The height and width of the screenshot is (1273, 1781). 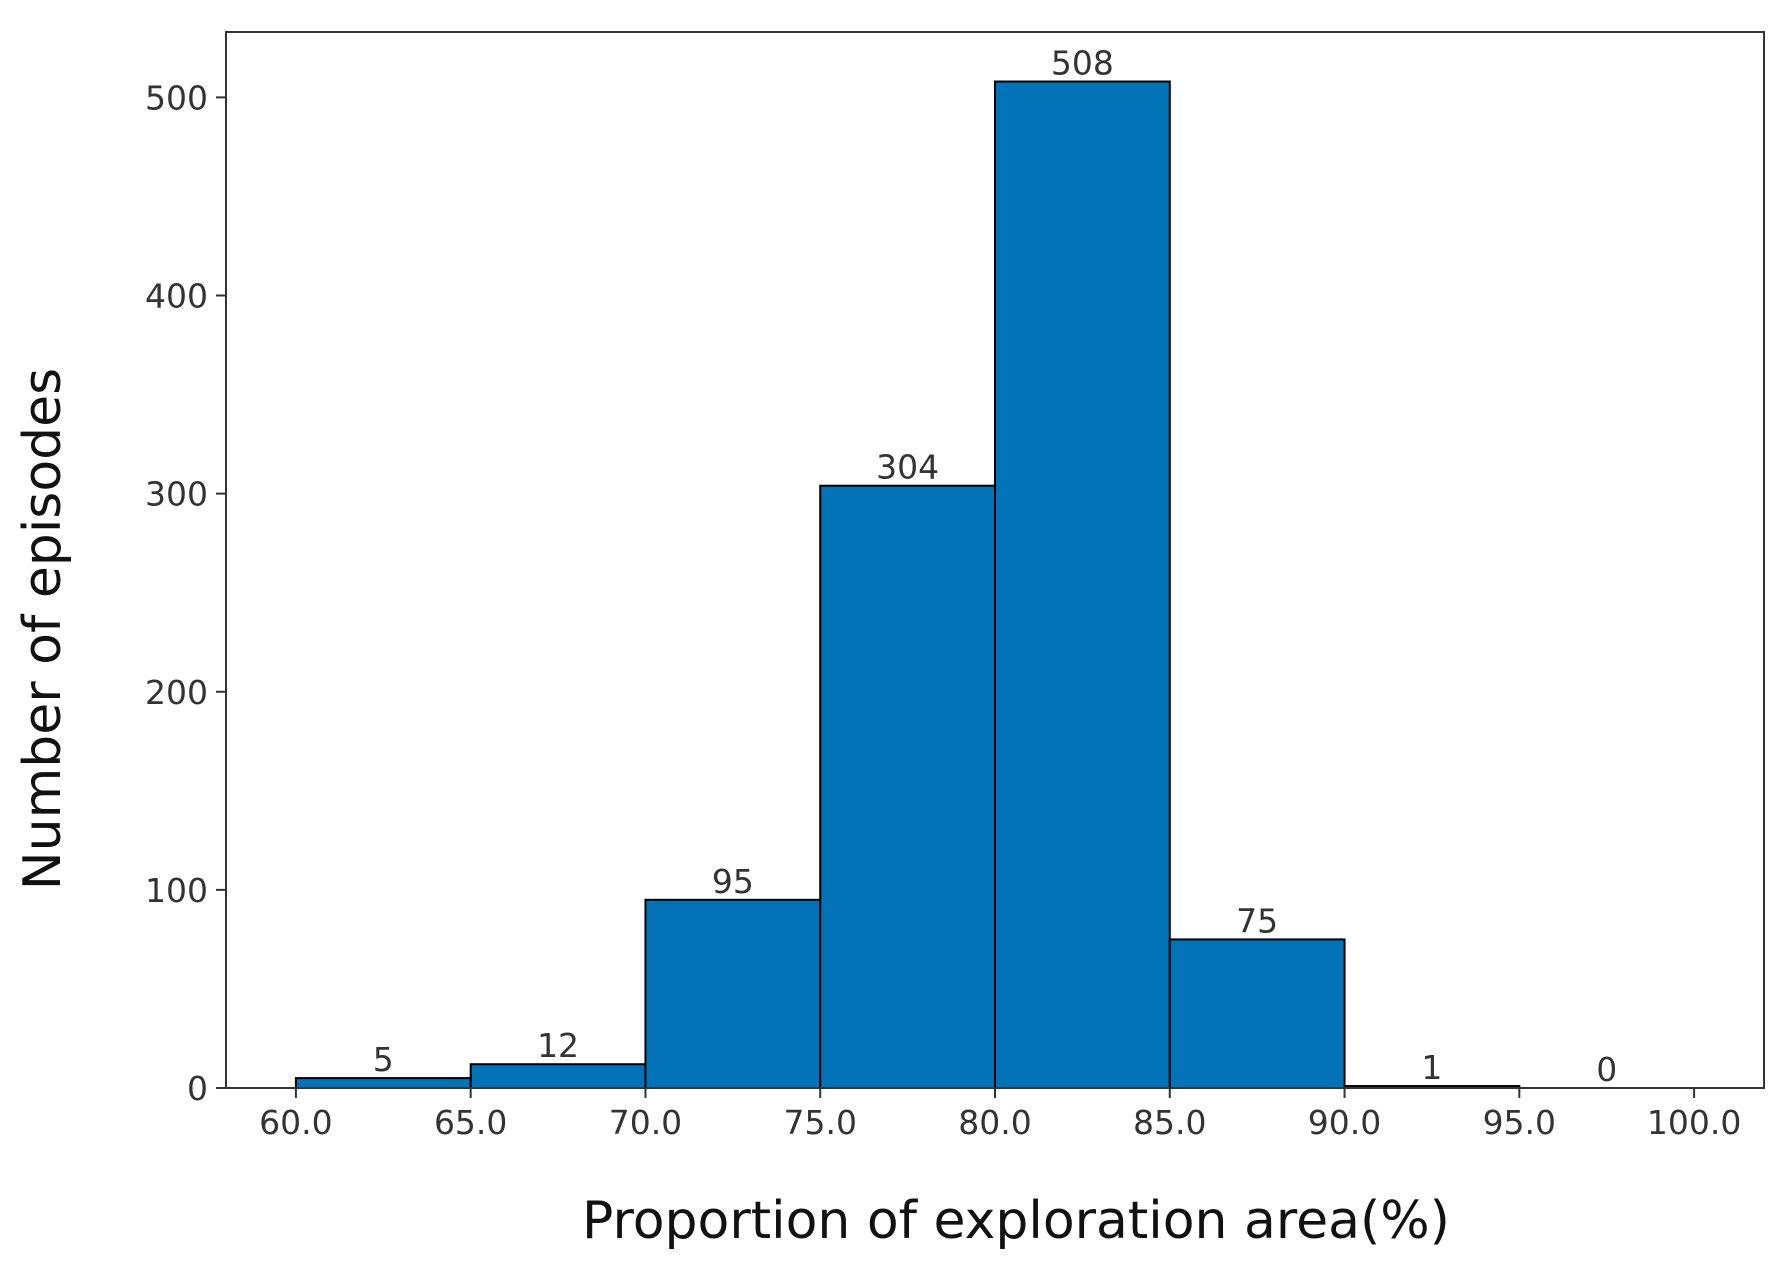 What do you see at coordinates (819, 1122) in the screenshot?
I see `x-tick-label: 75.0` at bounding box center [819, 1122].